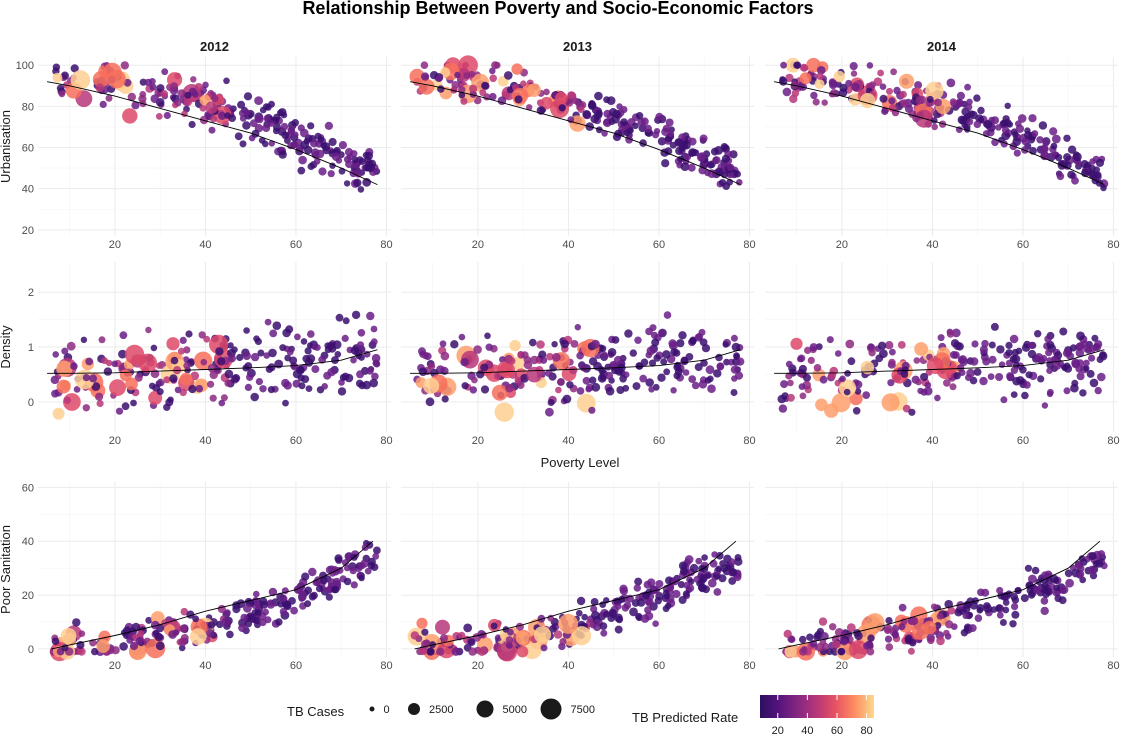 This screenshot has height=736, width=1121. What do you see at coordinates (31, 348) in the screenshot?
I see `y-tick-label: 1` at bounding box center [31, 348].